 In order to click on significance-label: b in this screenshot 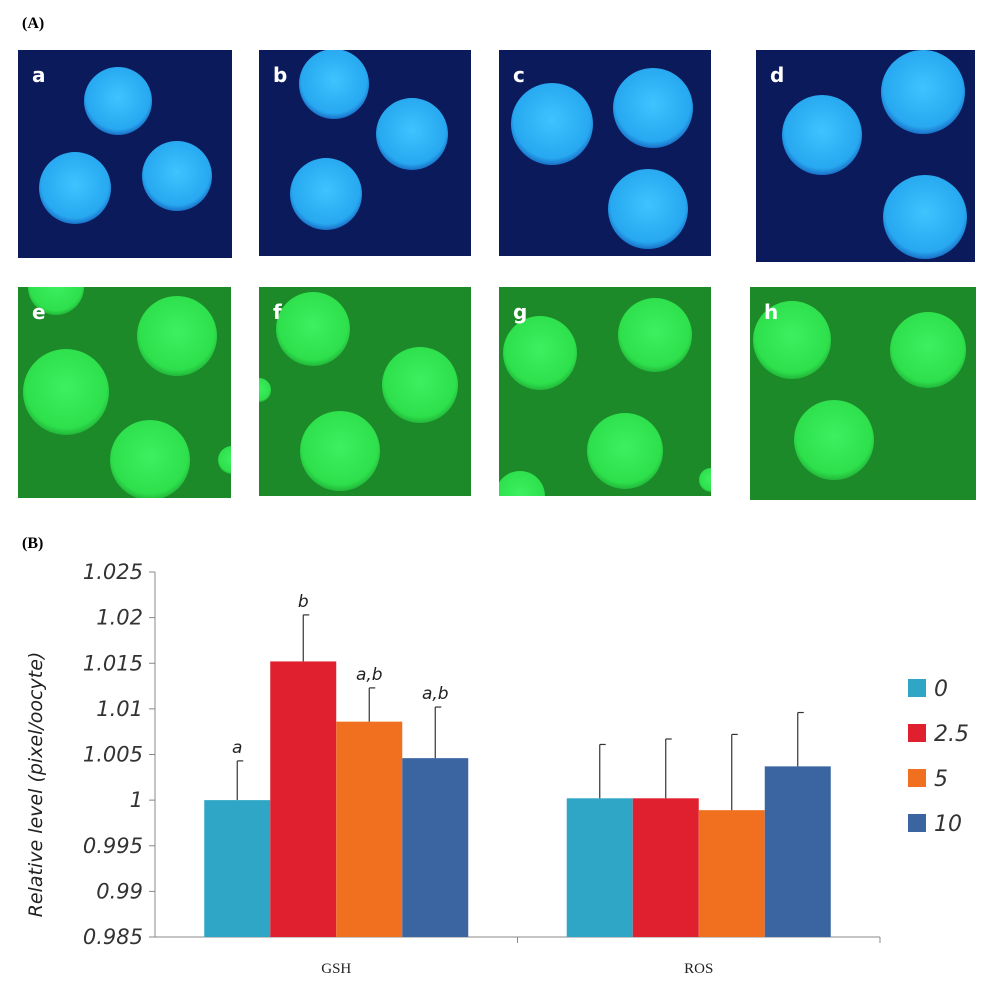, I will do `click(303, 602)`.